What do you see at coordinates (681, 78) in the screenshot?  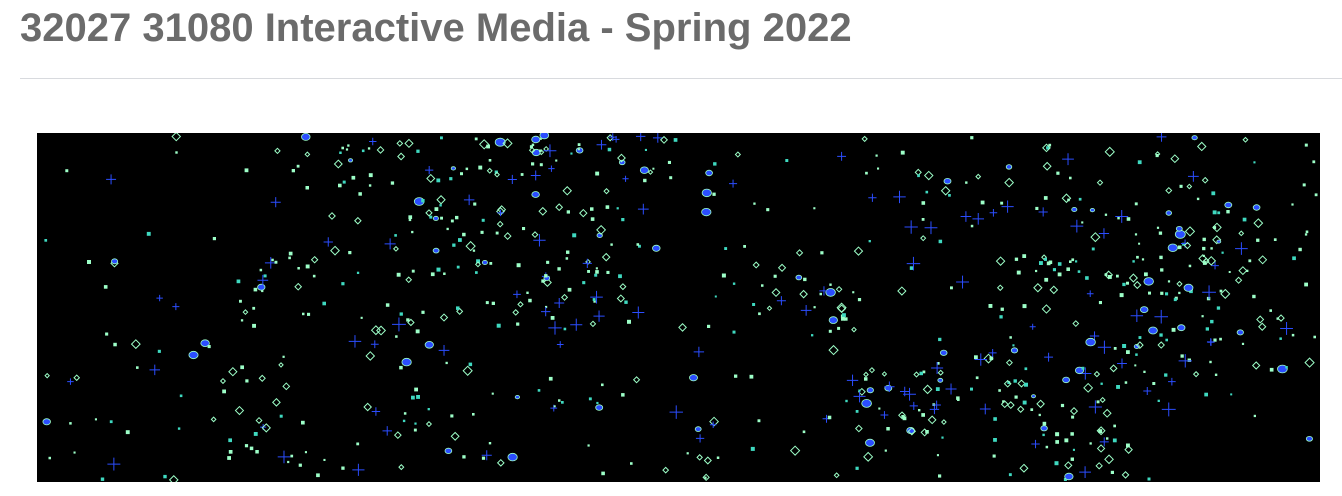 I see `title-divider` at bounding box center [681, 78].